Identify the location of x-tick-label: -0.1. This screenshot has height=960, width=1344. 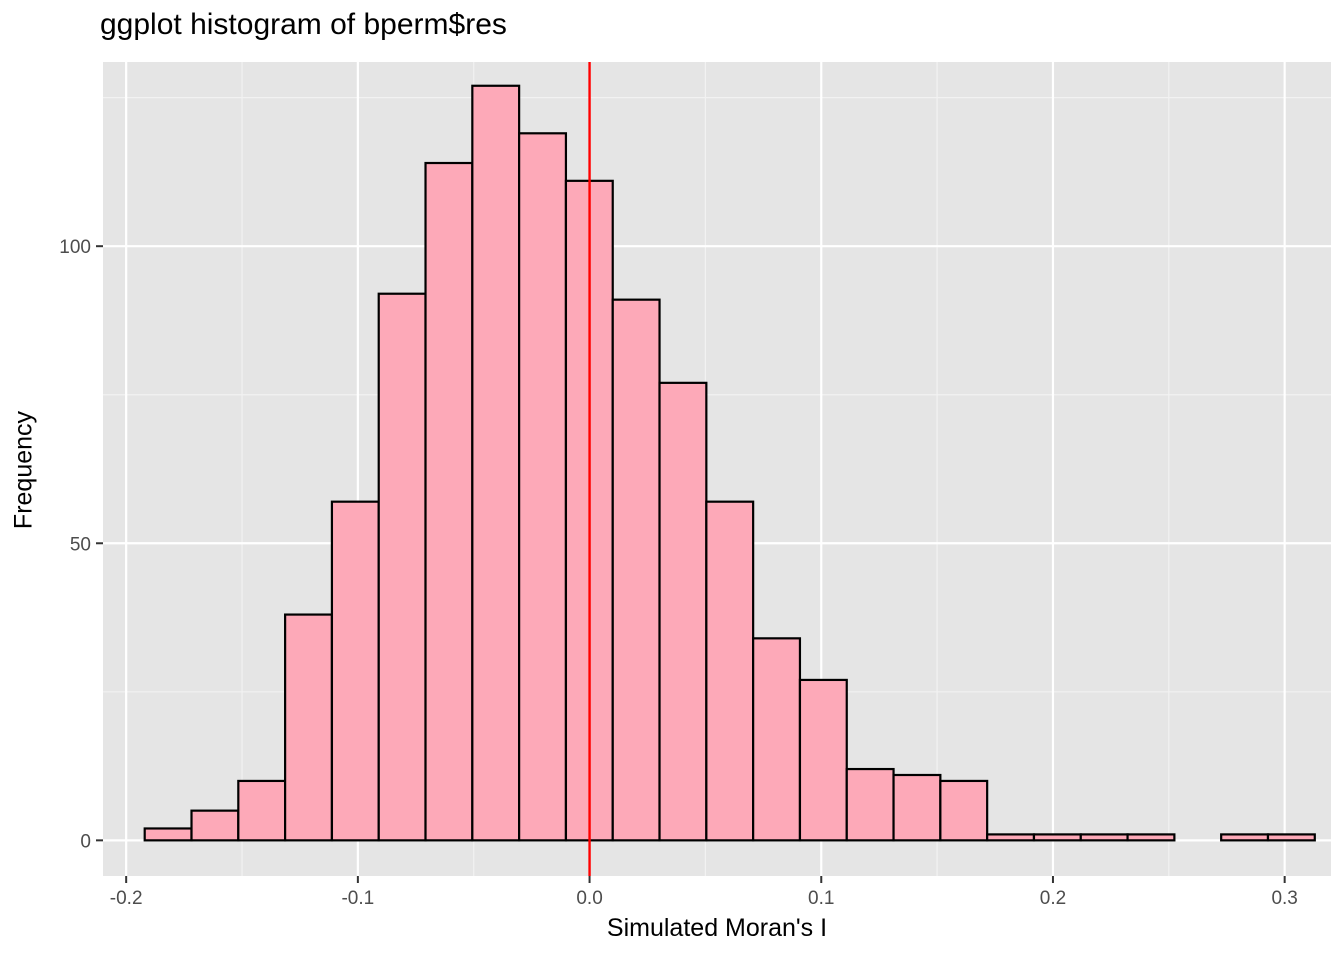
(357, 898).